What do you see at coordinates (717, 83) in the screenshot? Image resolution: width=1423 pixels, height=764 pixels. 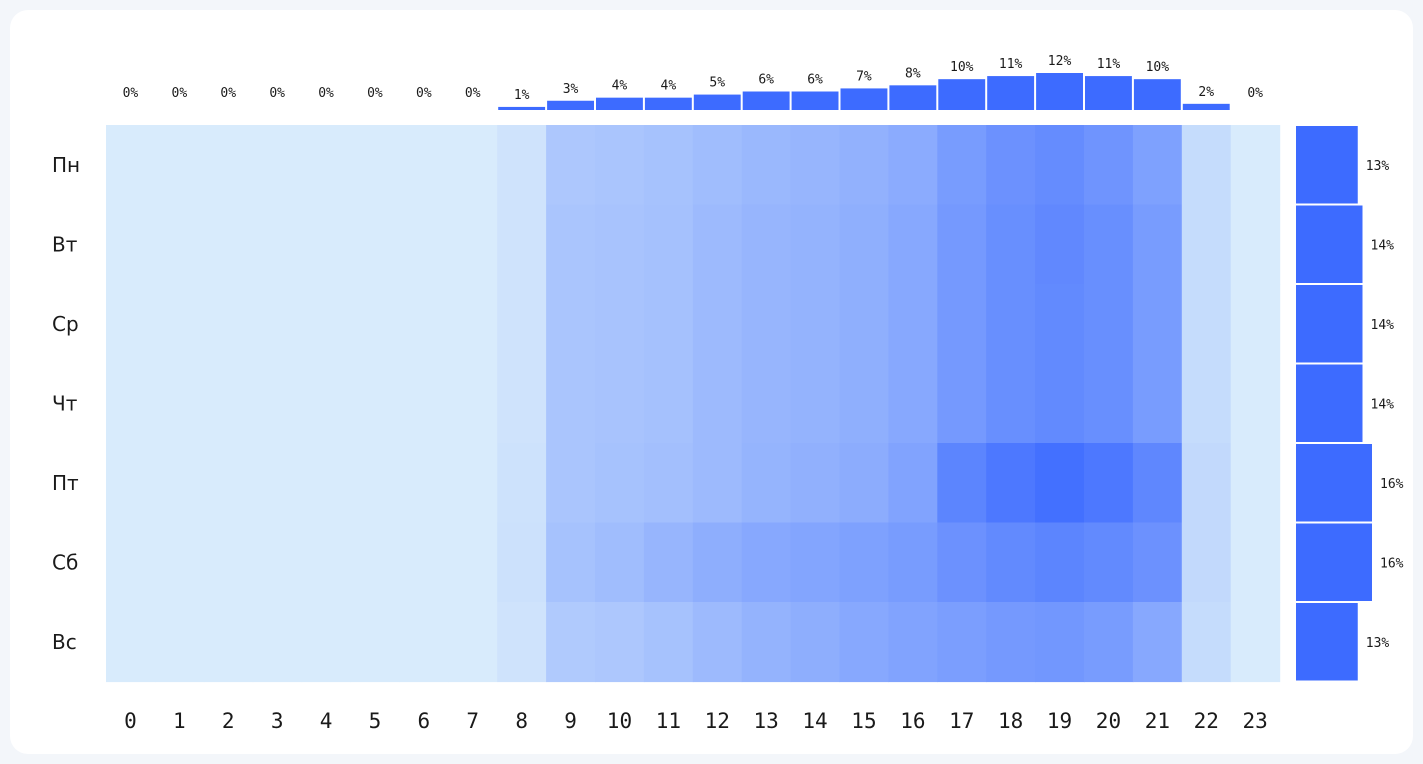 I see `hour-total-label: 5%` at bounding box center [717, 83].